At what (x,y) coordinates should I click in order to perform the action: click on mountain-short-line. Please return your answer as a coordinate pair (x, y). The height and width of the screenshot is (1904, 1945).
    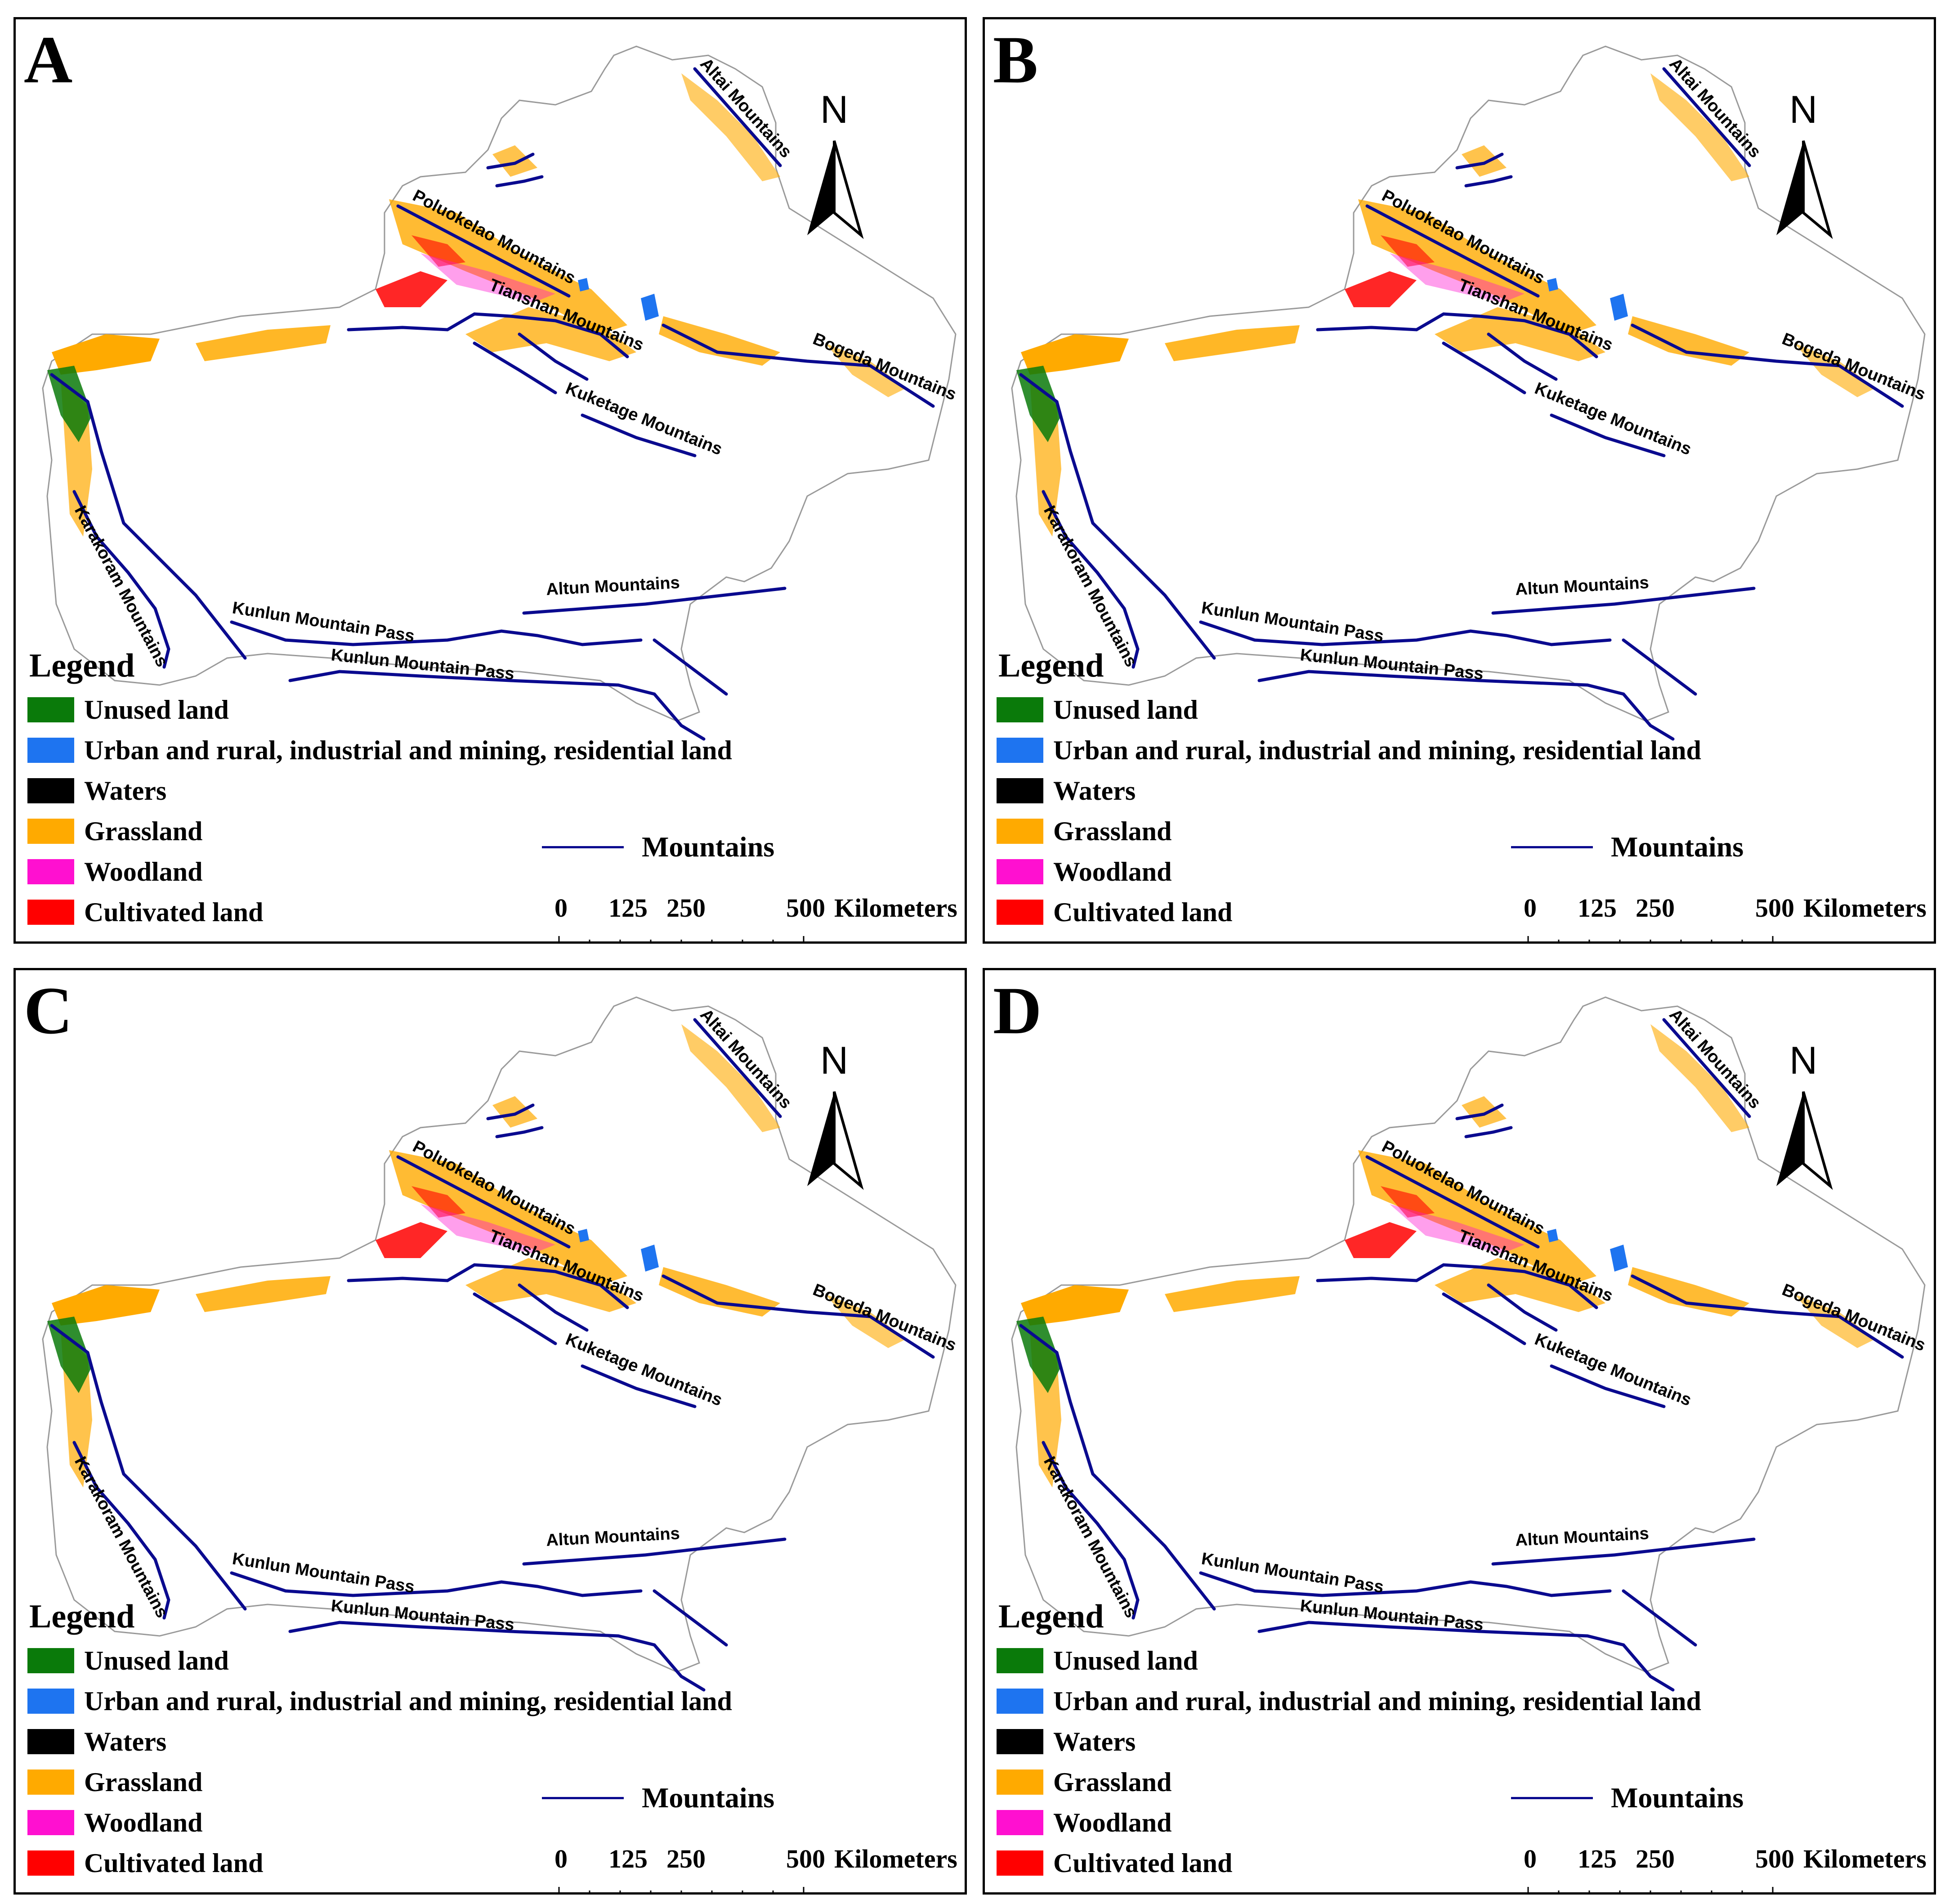
    Looking at the image, I should click on (510, 161).